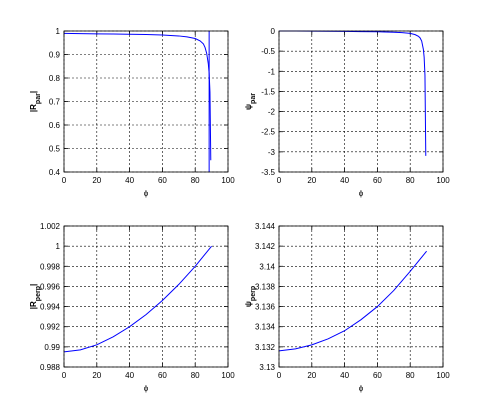  Describe the element at coordinates (267, 266) in the screenshot. I see `y-tick-label: 3.14` at that location.